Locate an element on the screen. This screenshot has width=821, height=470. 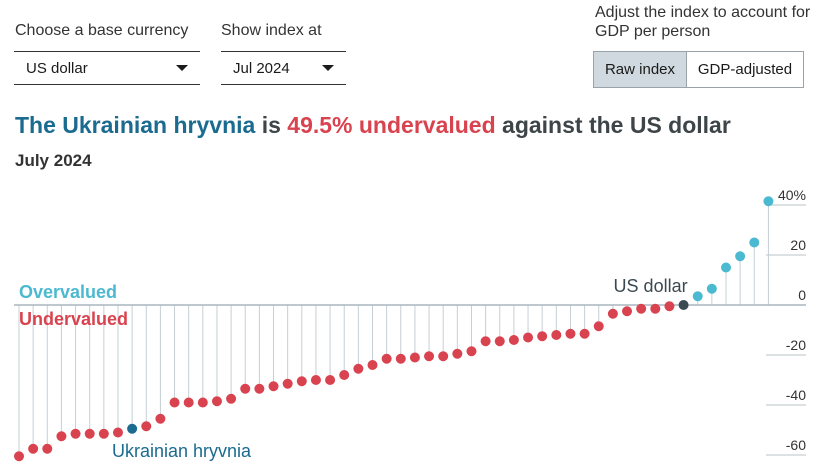
undervalued-label: Undervalued is located at coordinates (73, 319).